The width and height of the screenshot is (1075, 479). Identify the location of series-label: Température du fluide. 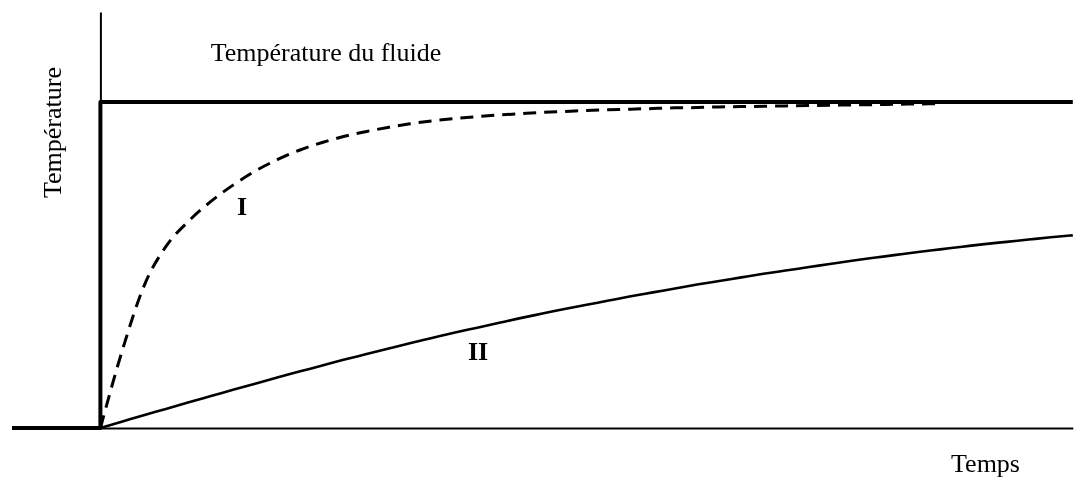
(326, 52).